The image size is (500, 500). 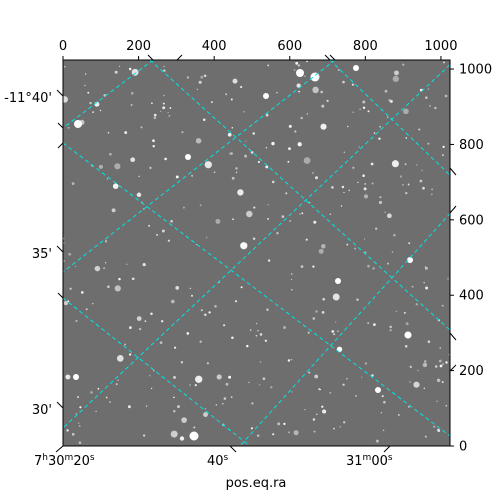 I want to click on right-pixel-axis: 0 200 400 600 800 1000, so click(x=471, y=259).